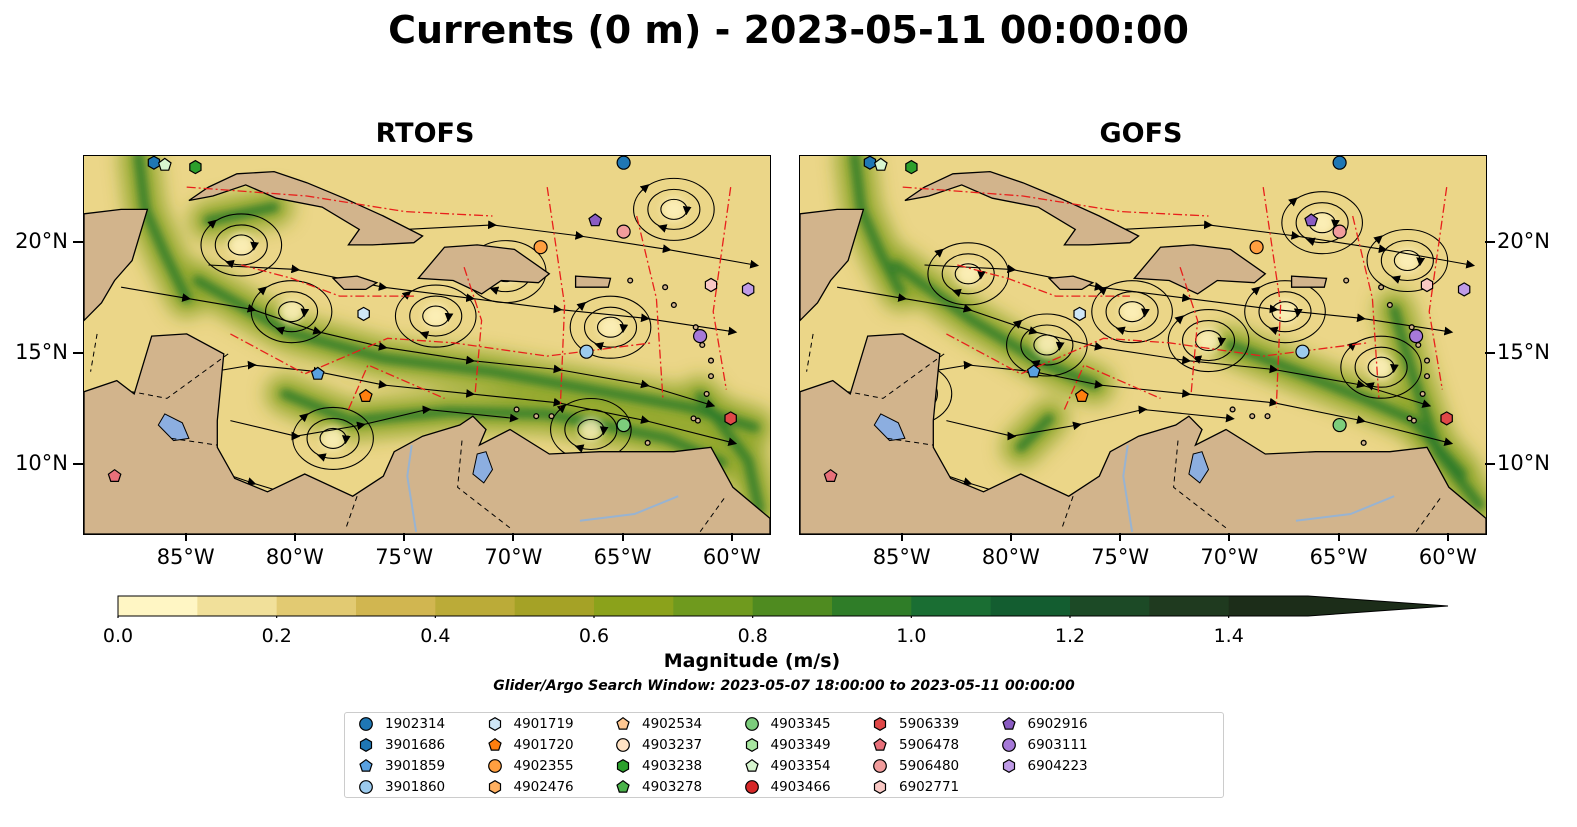  Describe the element at coordinates (543, 787) in the screenshot. I see `legend-label: 4902476` at that location.